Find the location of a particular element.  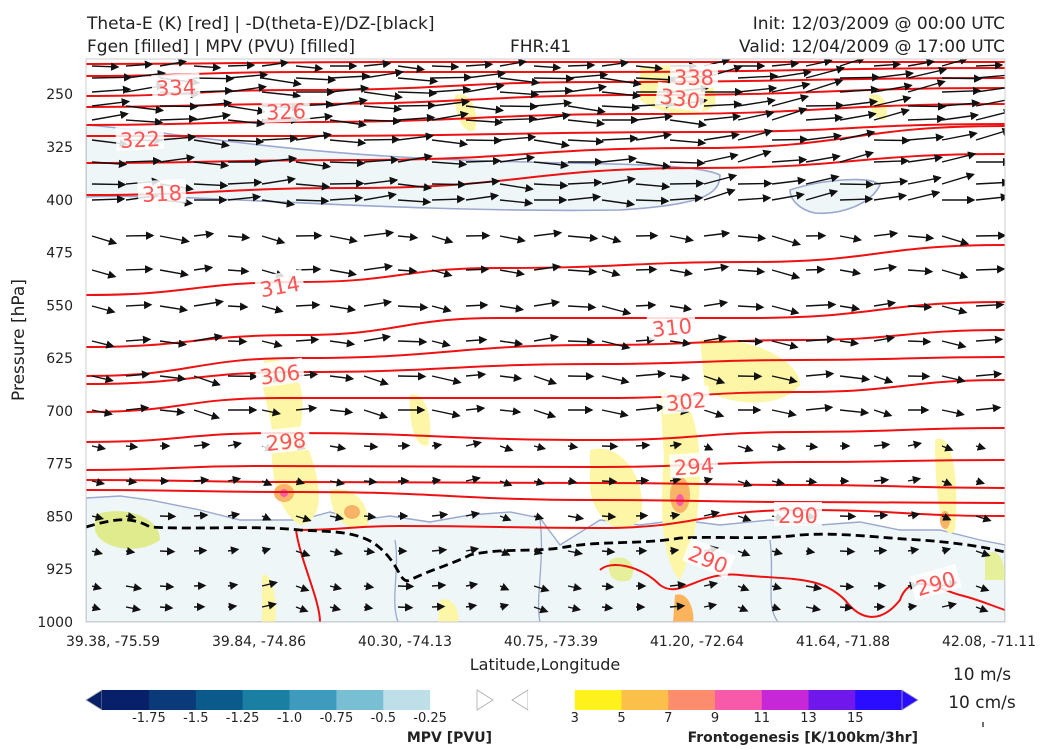

theta-e-label: 310 is located at coordinates (671, 326).